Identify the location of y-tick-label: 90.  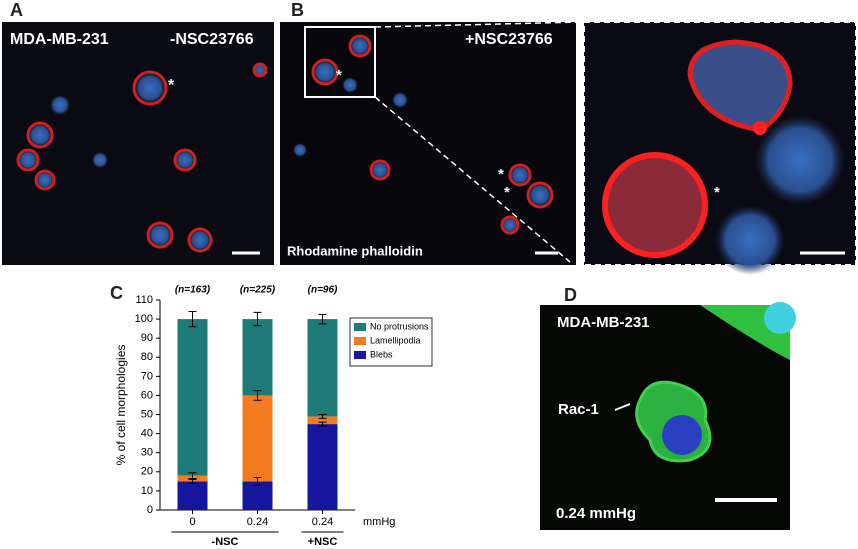
(147, 338).